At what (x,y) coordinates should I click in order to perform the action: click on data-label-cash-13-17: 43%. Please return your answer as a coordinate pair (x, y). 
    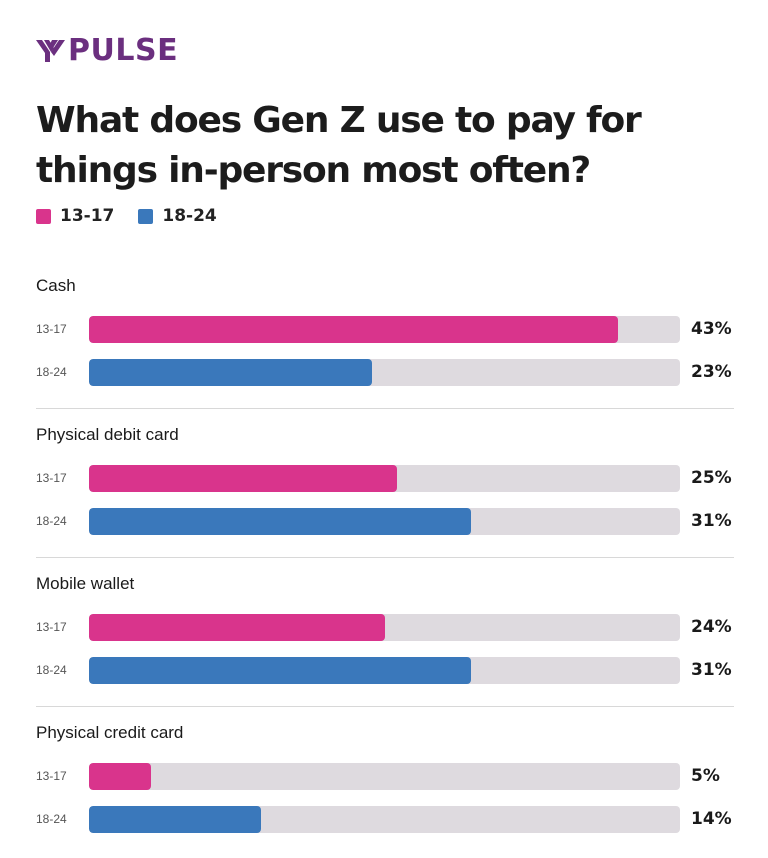
    Looking at the image, I should click on (711, 329).